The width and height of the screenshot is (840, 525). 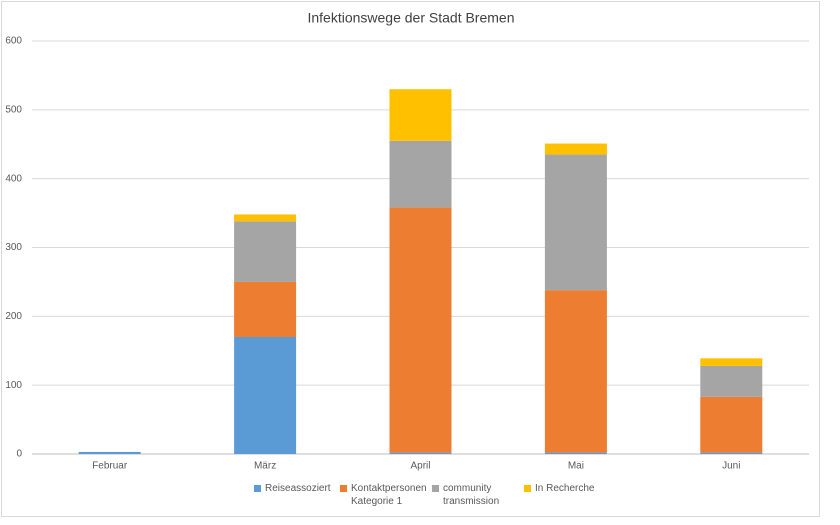 I want to click on x-tick-label: Juni, so click(x=731, y=466).